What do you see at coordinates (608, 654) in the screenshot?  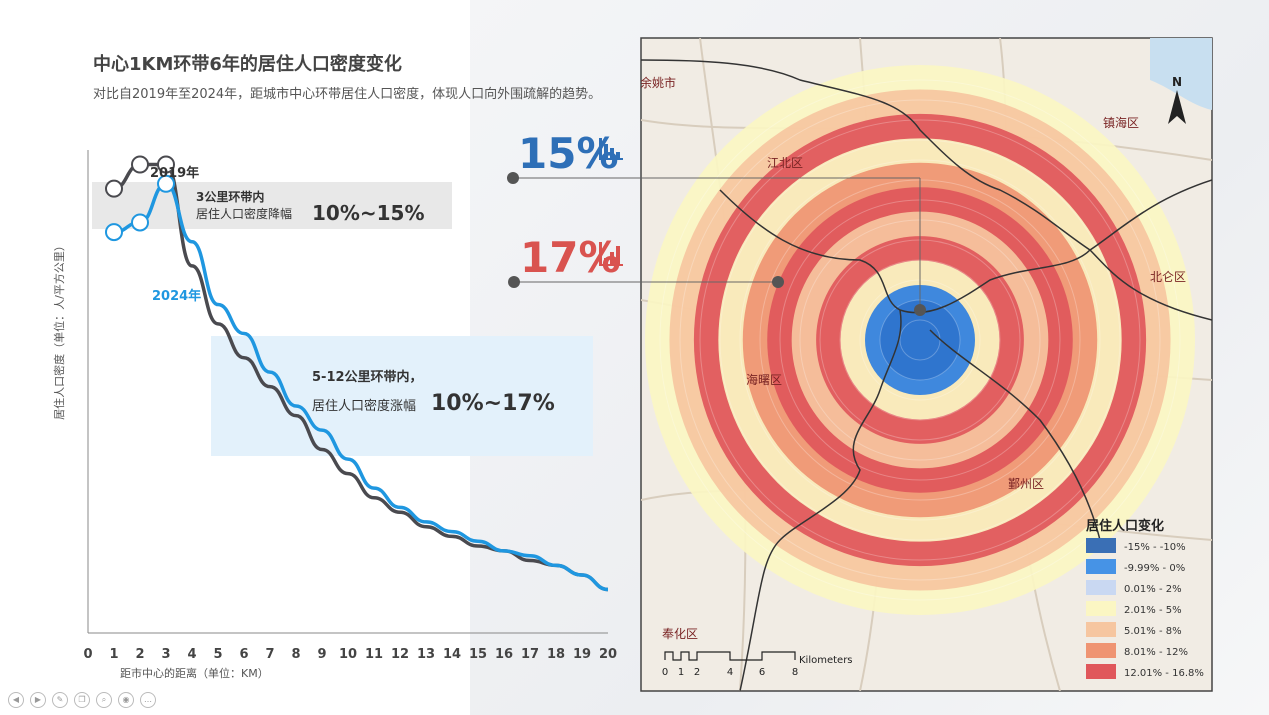 I see `x-tick-label: 20` at bounding box center [608, 654].